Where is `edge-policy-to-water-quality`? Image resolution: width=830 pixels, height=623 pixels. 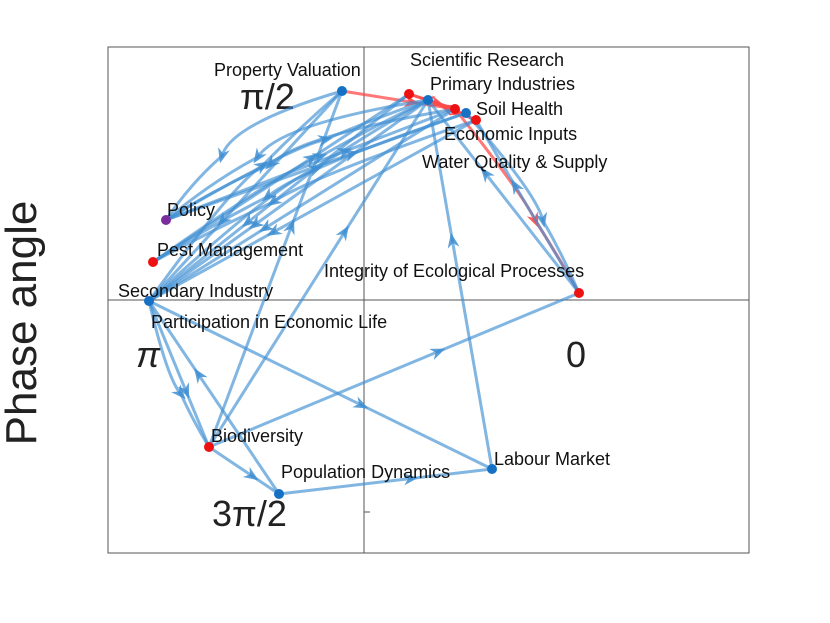 edge-policy-to-water-quality is located at coordinates (316, 166).